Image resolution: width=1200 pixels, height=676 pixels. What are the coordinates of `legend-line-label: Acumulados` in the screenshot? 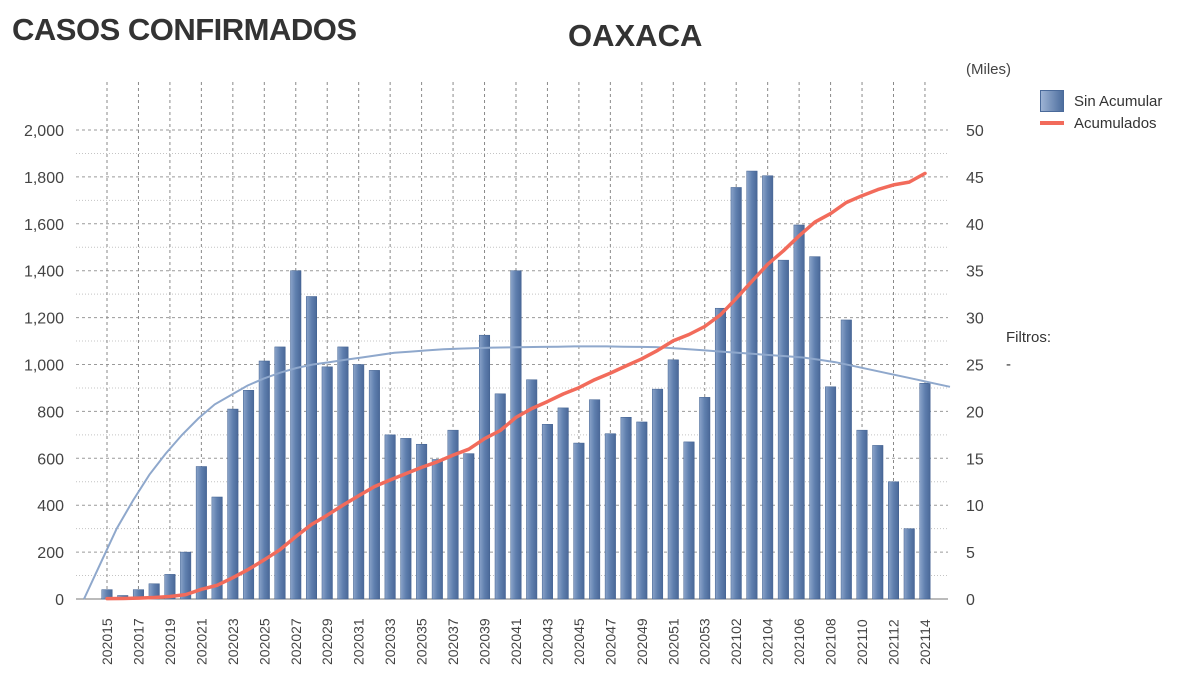 It's located at (1115, 123).